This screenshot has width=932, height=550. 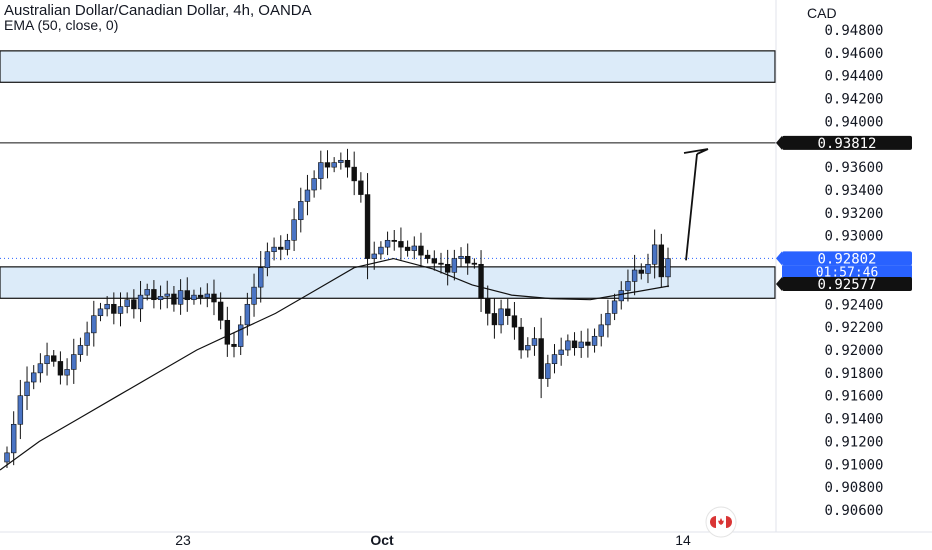 I want to click on resistance-zone, so click(x=388, y=66).